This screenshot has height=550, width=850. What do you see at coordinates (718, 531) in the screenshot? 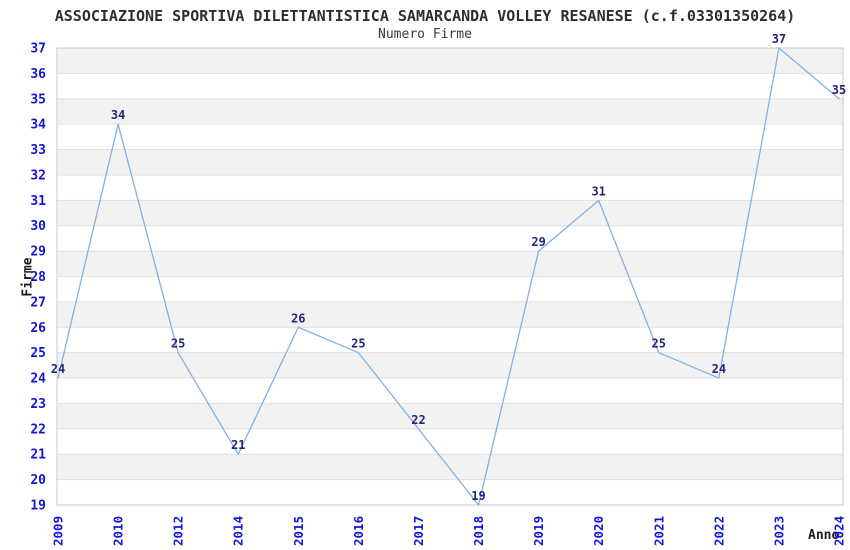
I see `x-tick-label: 2022` at bounding box center [718, 531].